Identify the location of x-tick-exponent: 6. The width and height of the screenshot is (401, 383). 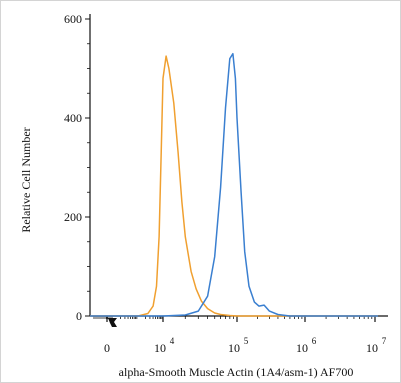
(314, 341).